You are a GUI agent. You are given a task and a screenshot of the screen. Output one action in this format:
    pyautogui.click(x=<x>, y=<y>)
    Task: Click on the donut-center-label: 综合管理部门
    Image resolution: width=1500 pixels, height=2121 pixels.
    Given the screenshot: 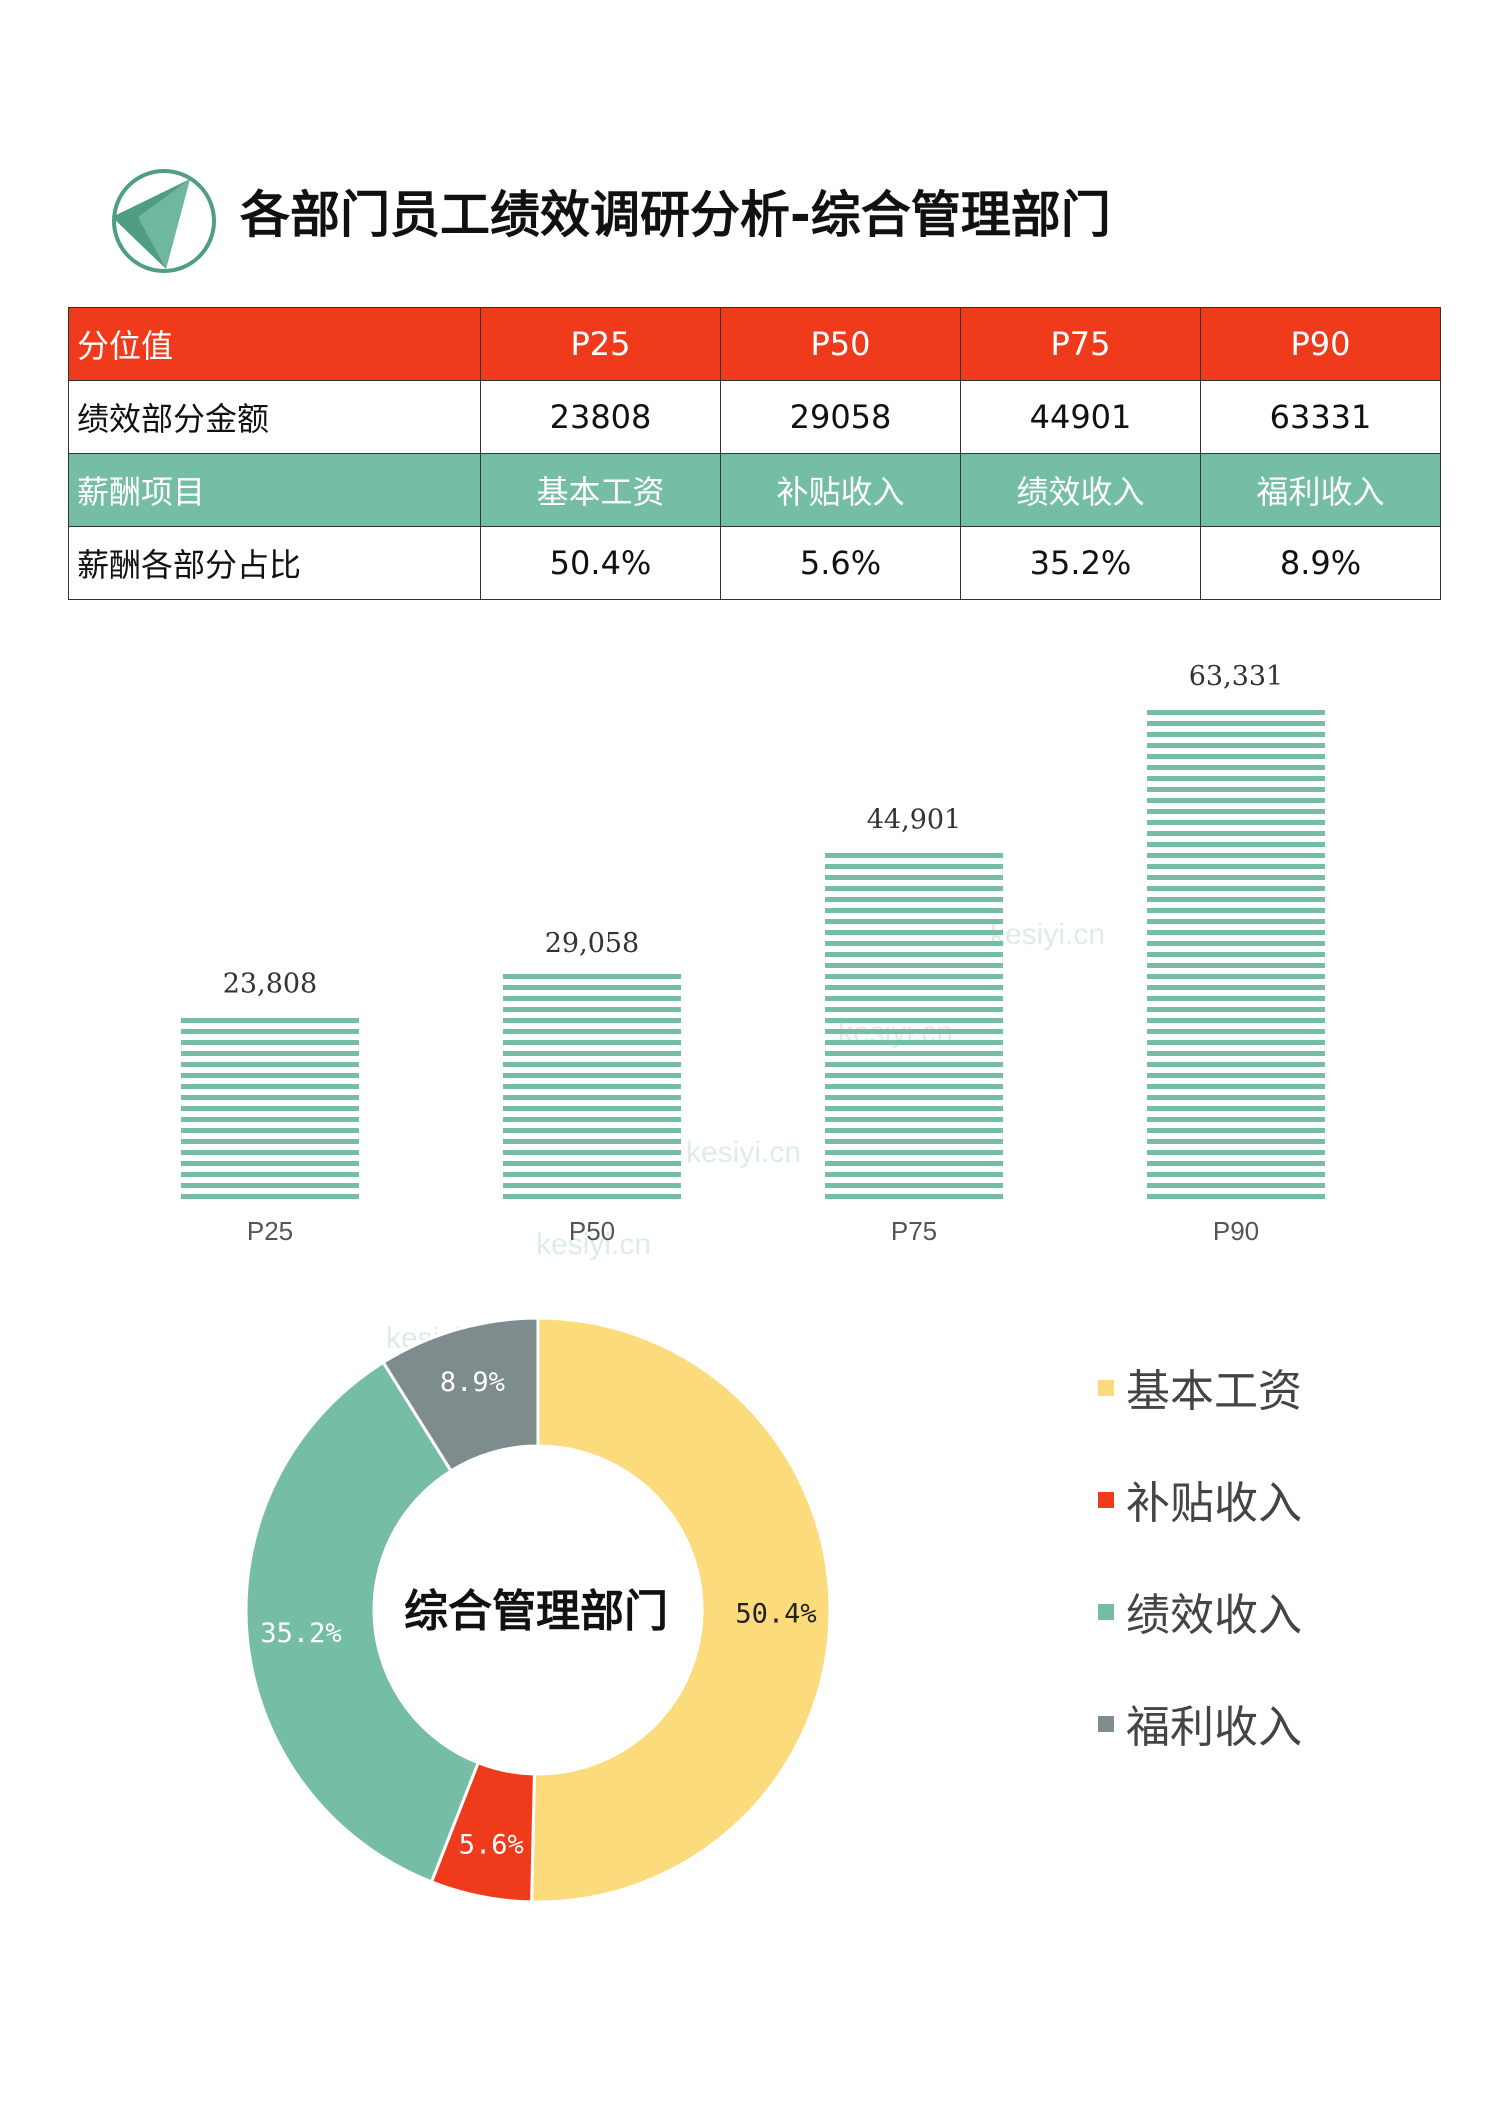 What is the action you would take?
    pyautogui.click(x=536, y=1611)
    